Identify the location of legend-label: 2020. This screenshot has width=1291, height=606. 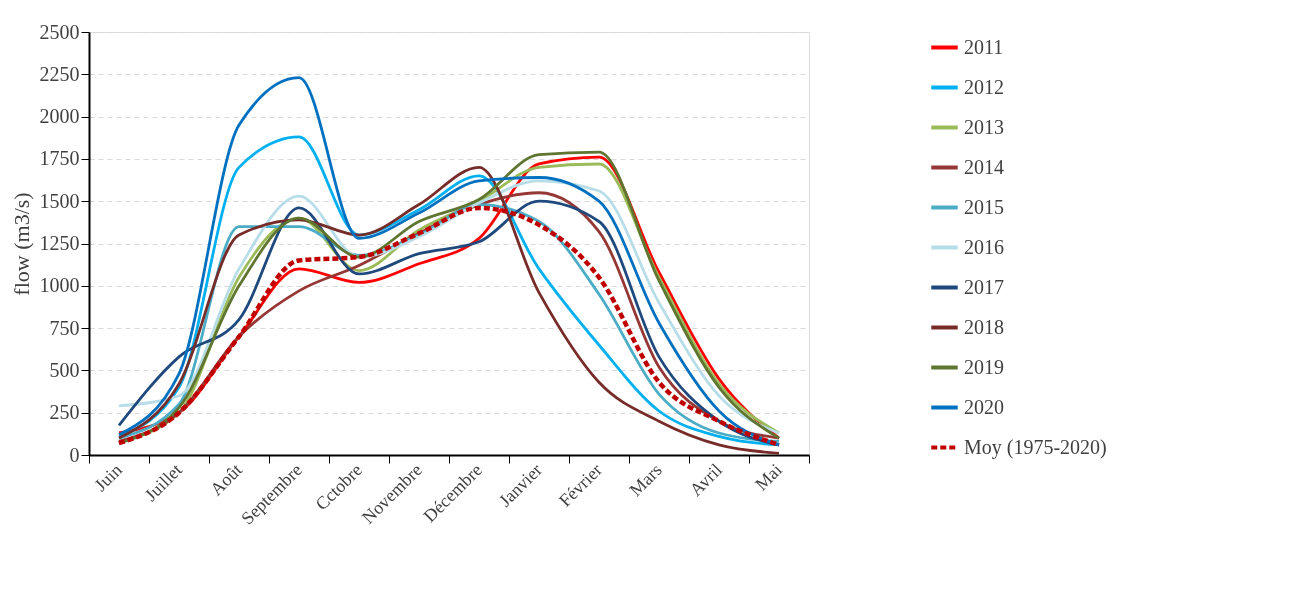
(984, 406).